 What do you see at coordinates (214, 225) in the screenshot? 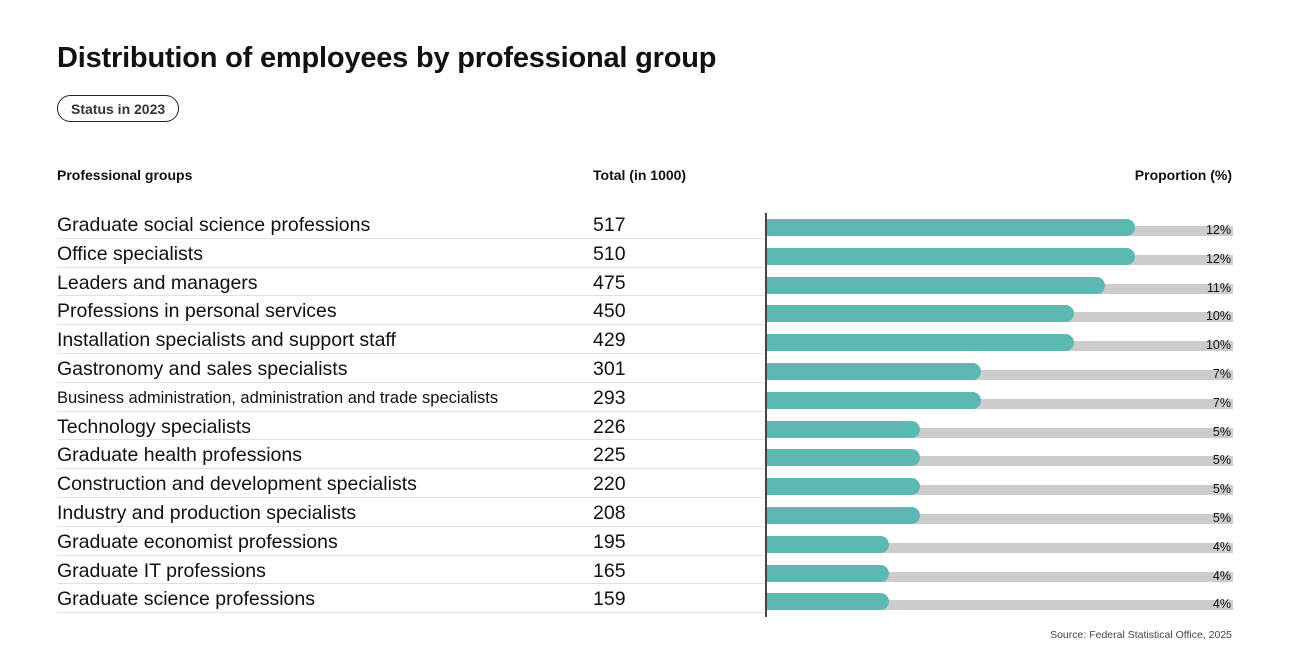
I see `row-label: Graduate social science professions` at bounding box center [214, 225].